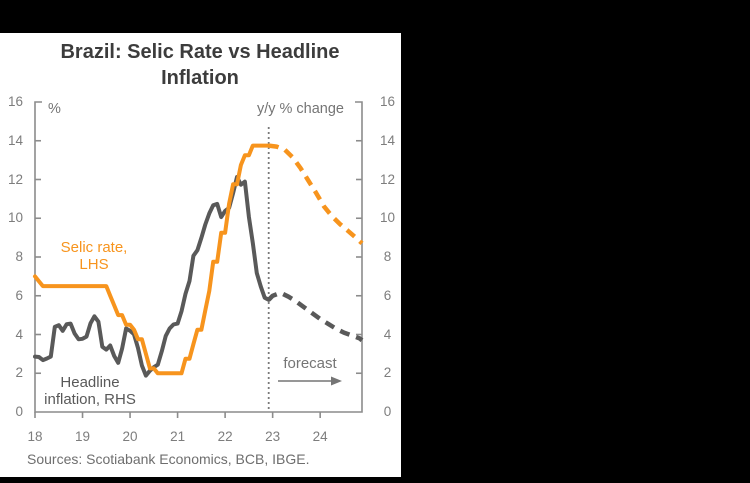  Describe the element at coordinates (273, 436) in the screenshot. I see `x-axis-tick-label: 23` at that location.